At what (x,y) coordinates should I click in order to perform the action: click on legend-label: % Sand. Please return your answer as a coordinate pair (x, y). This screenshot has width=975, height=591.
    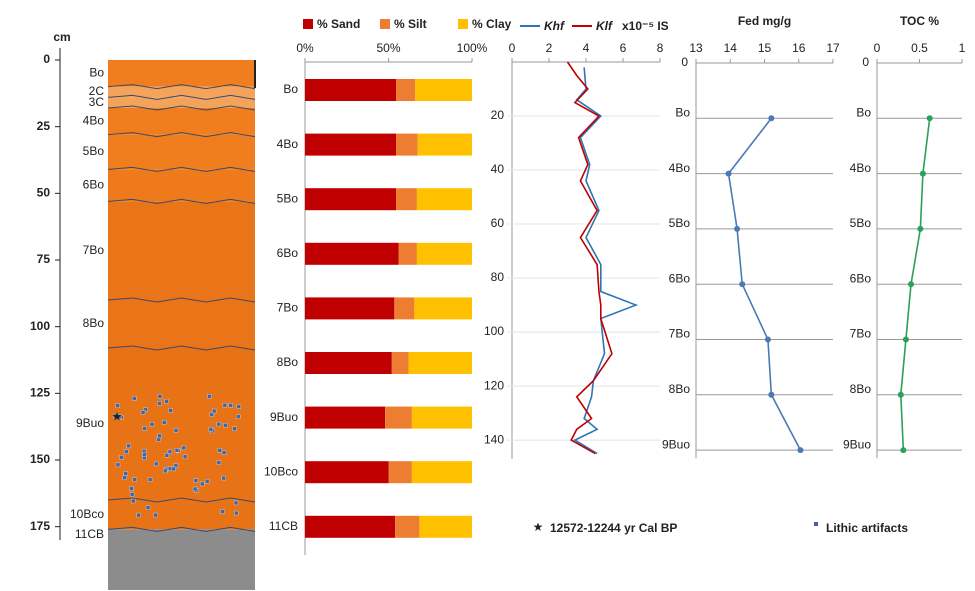
    Looking at the image, I should click on (338, 24).